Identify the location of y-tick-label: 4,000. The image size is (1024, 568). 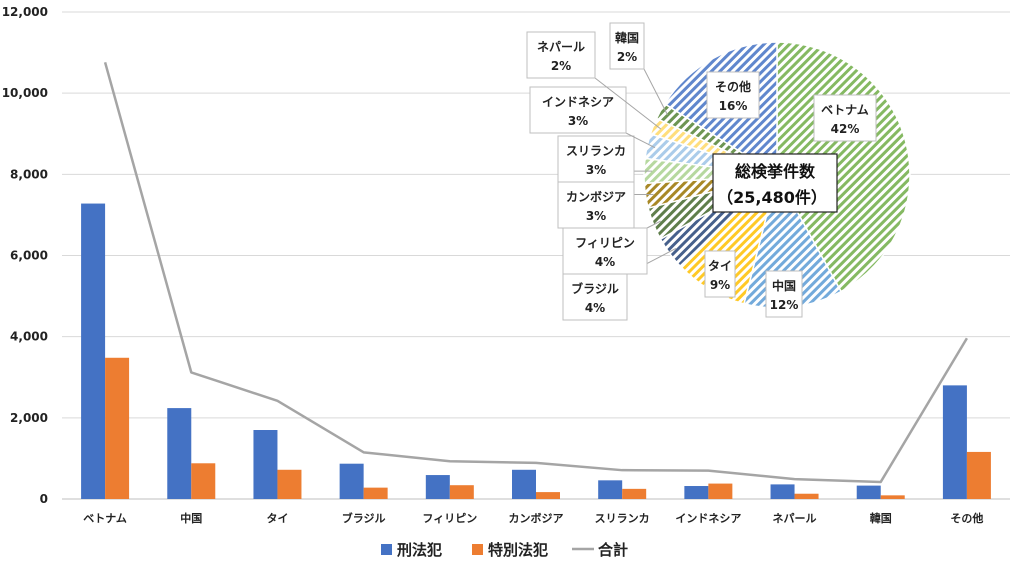
(29, 337).